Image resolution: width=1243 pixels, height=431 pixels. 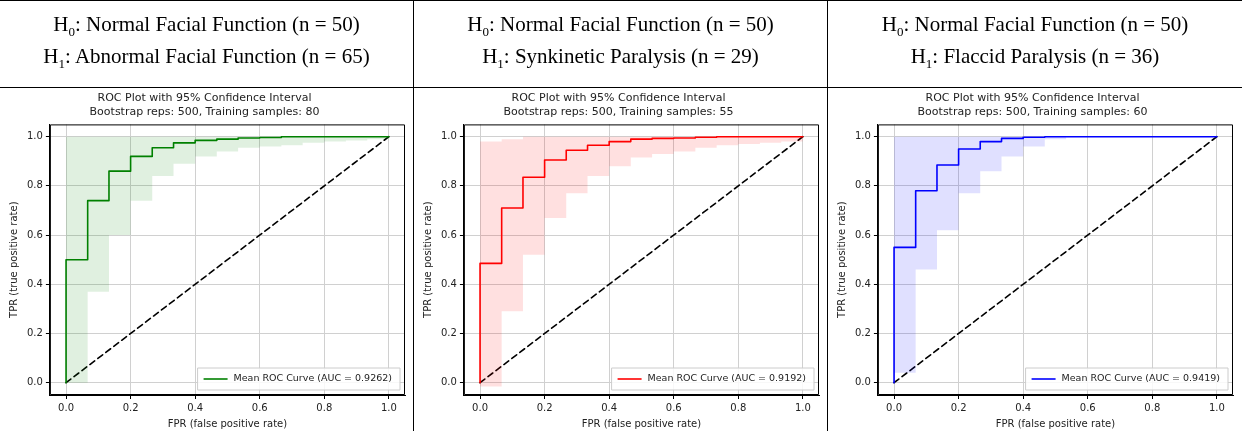 I want to click on chart-subtitle: ROC Plot with 95% Confidence Interval Bootstrap reps: 500, Training samples: 55, so click(x=618, y=104).